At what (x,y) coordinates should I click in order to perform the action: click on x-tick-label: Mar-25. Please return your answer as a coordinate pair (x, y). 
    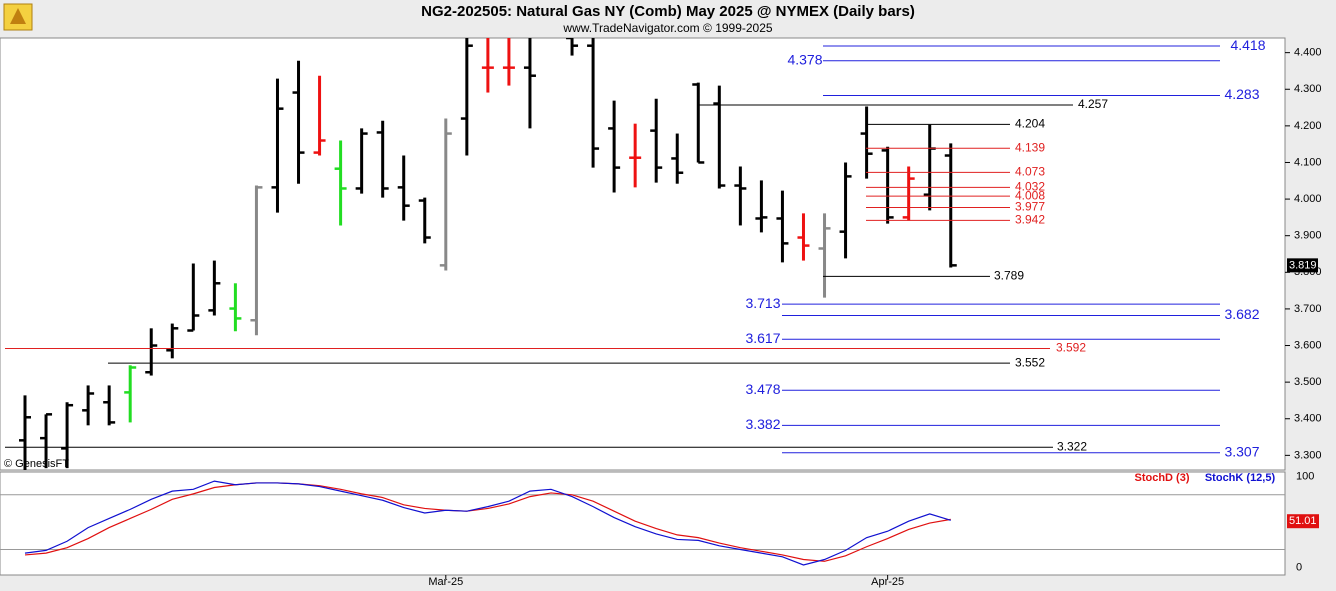
    Looking at the image, I should click on (445, 582).